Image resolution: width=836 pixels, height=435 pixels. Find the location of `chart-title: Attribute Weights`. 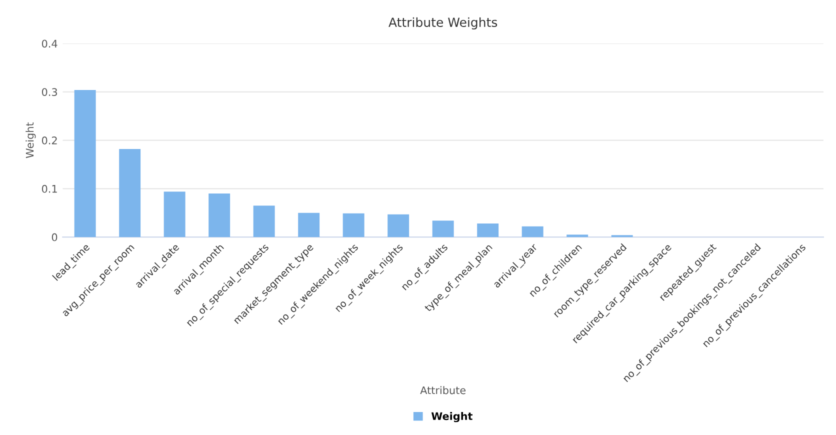

chart-title: Attribute Weights is located at coordinates (443, 23).